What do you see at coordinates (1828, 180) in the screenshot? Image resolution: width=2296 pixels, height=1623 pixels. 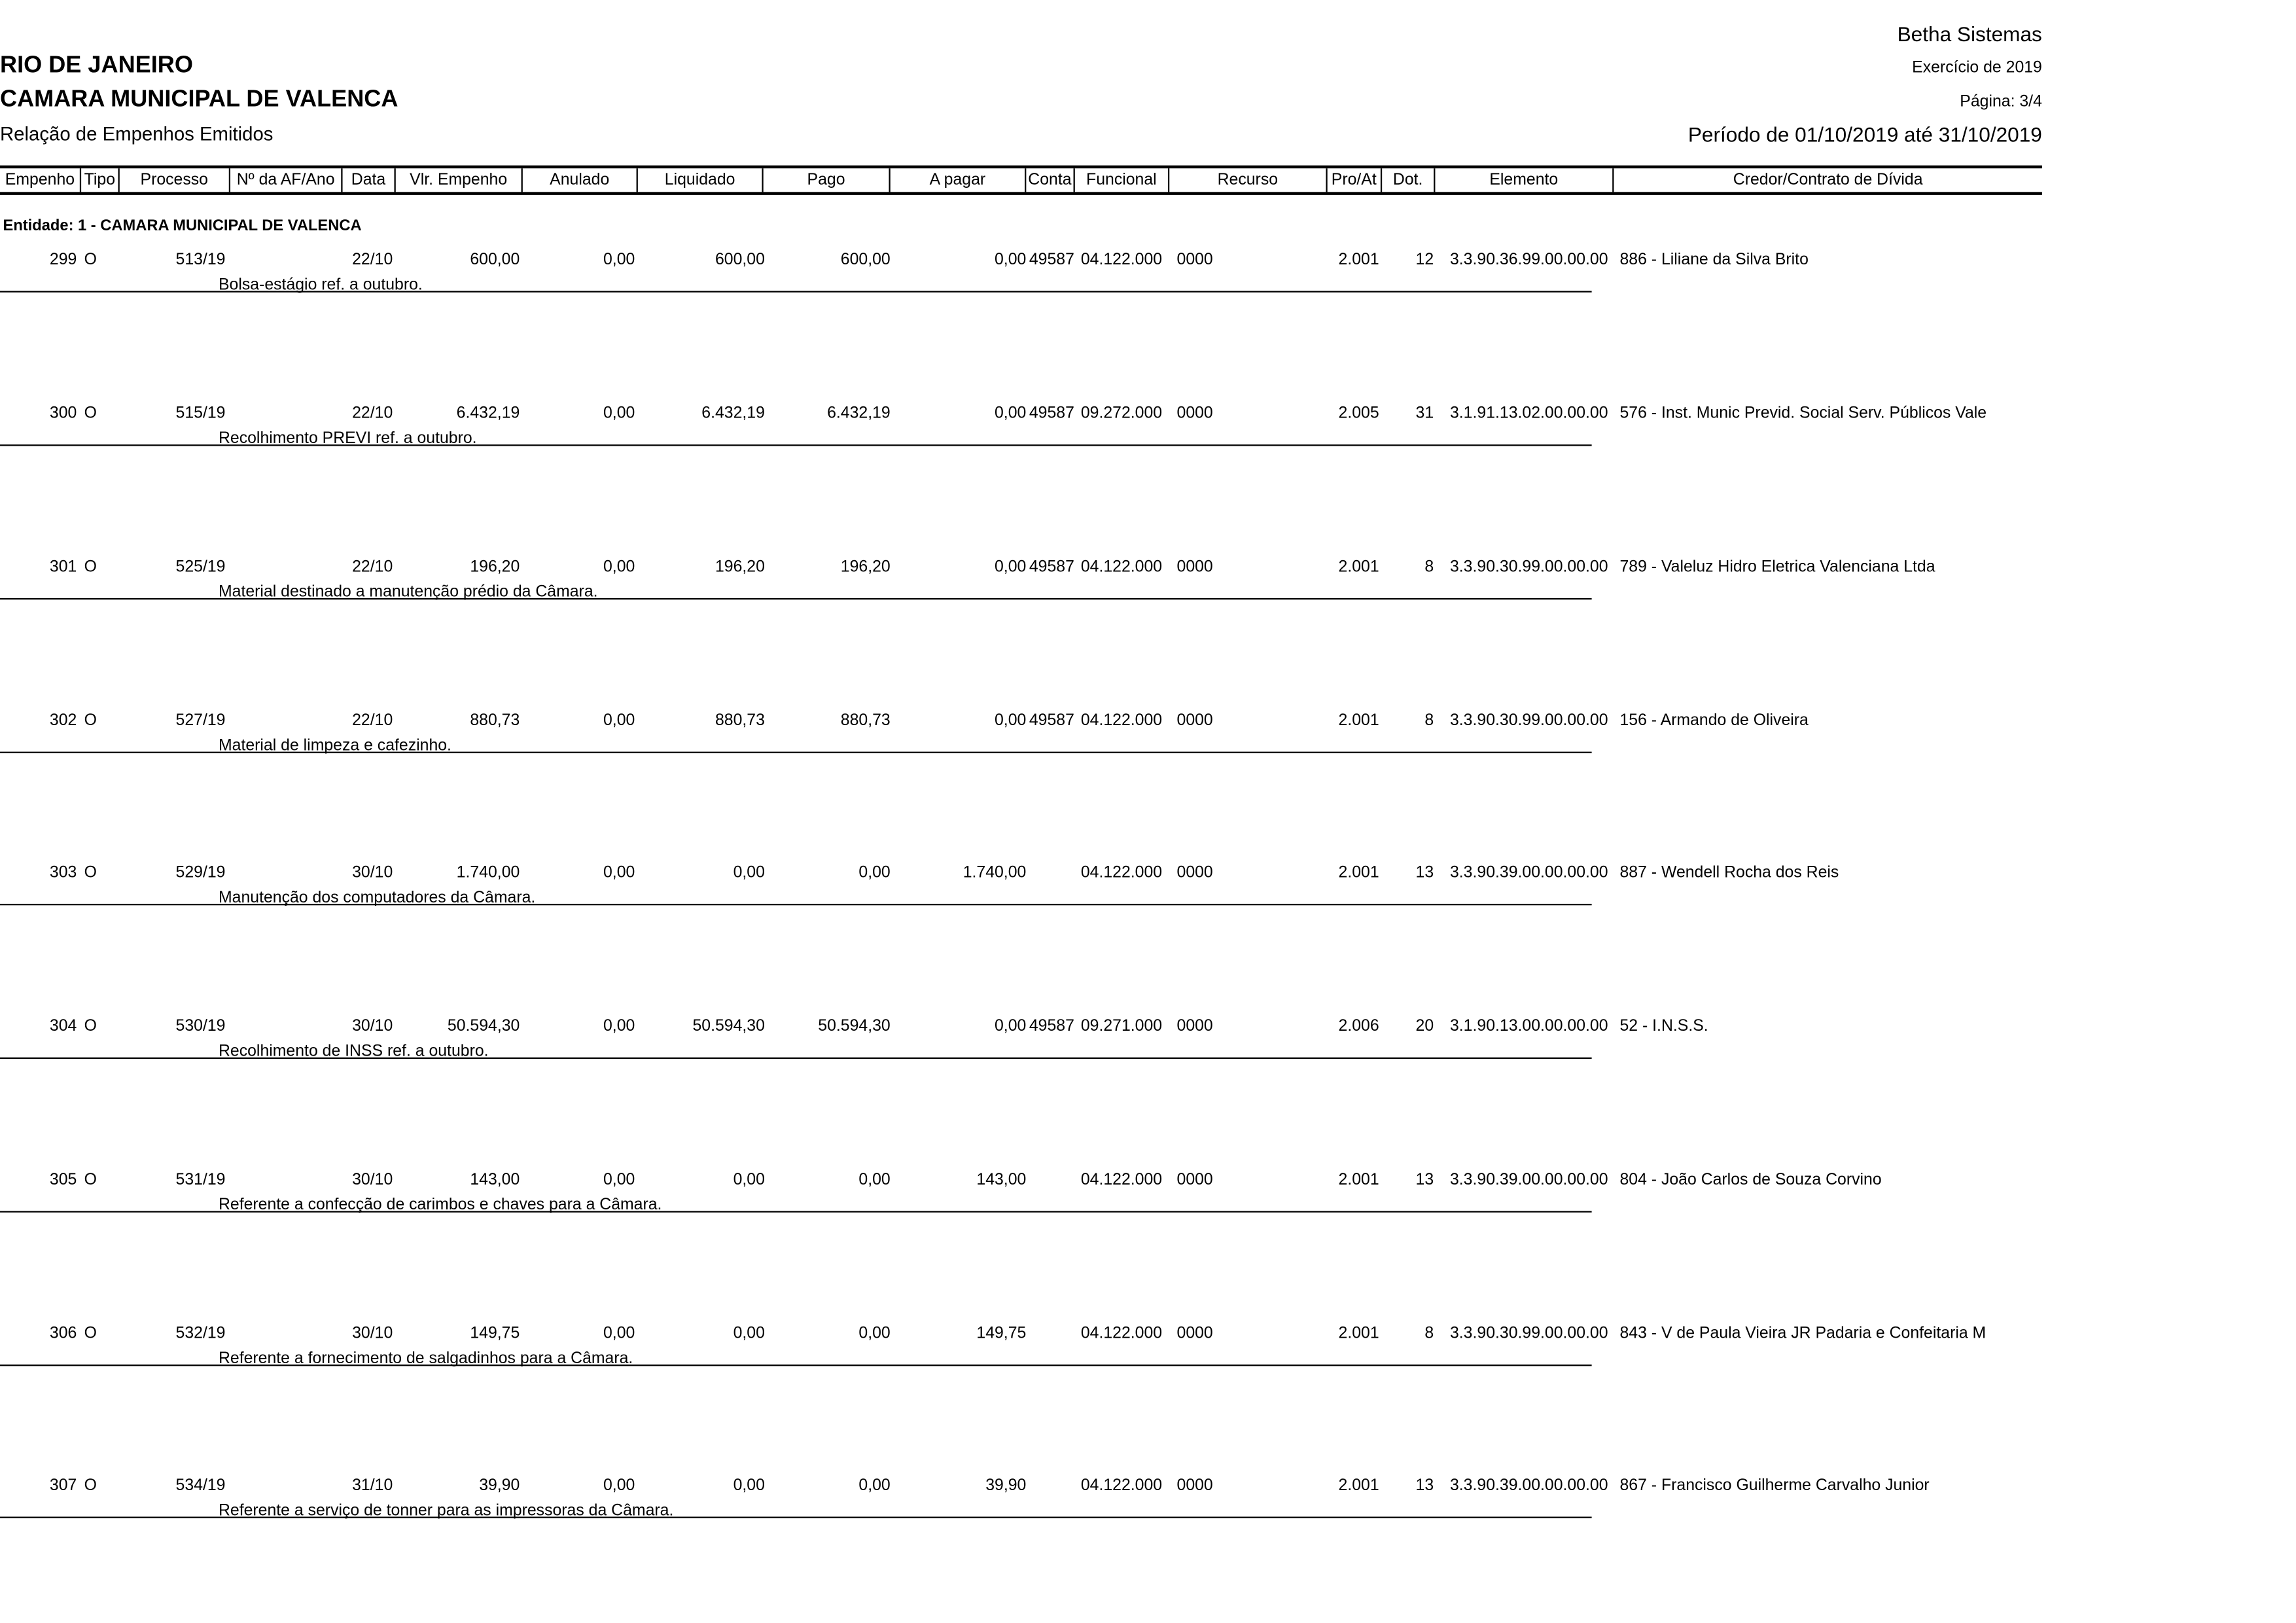 I see `column-header: Credor/Contrato de Dívida` at bounding box center [1828, 180].